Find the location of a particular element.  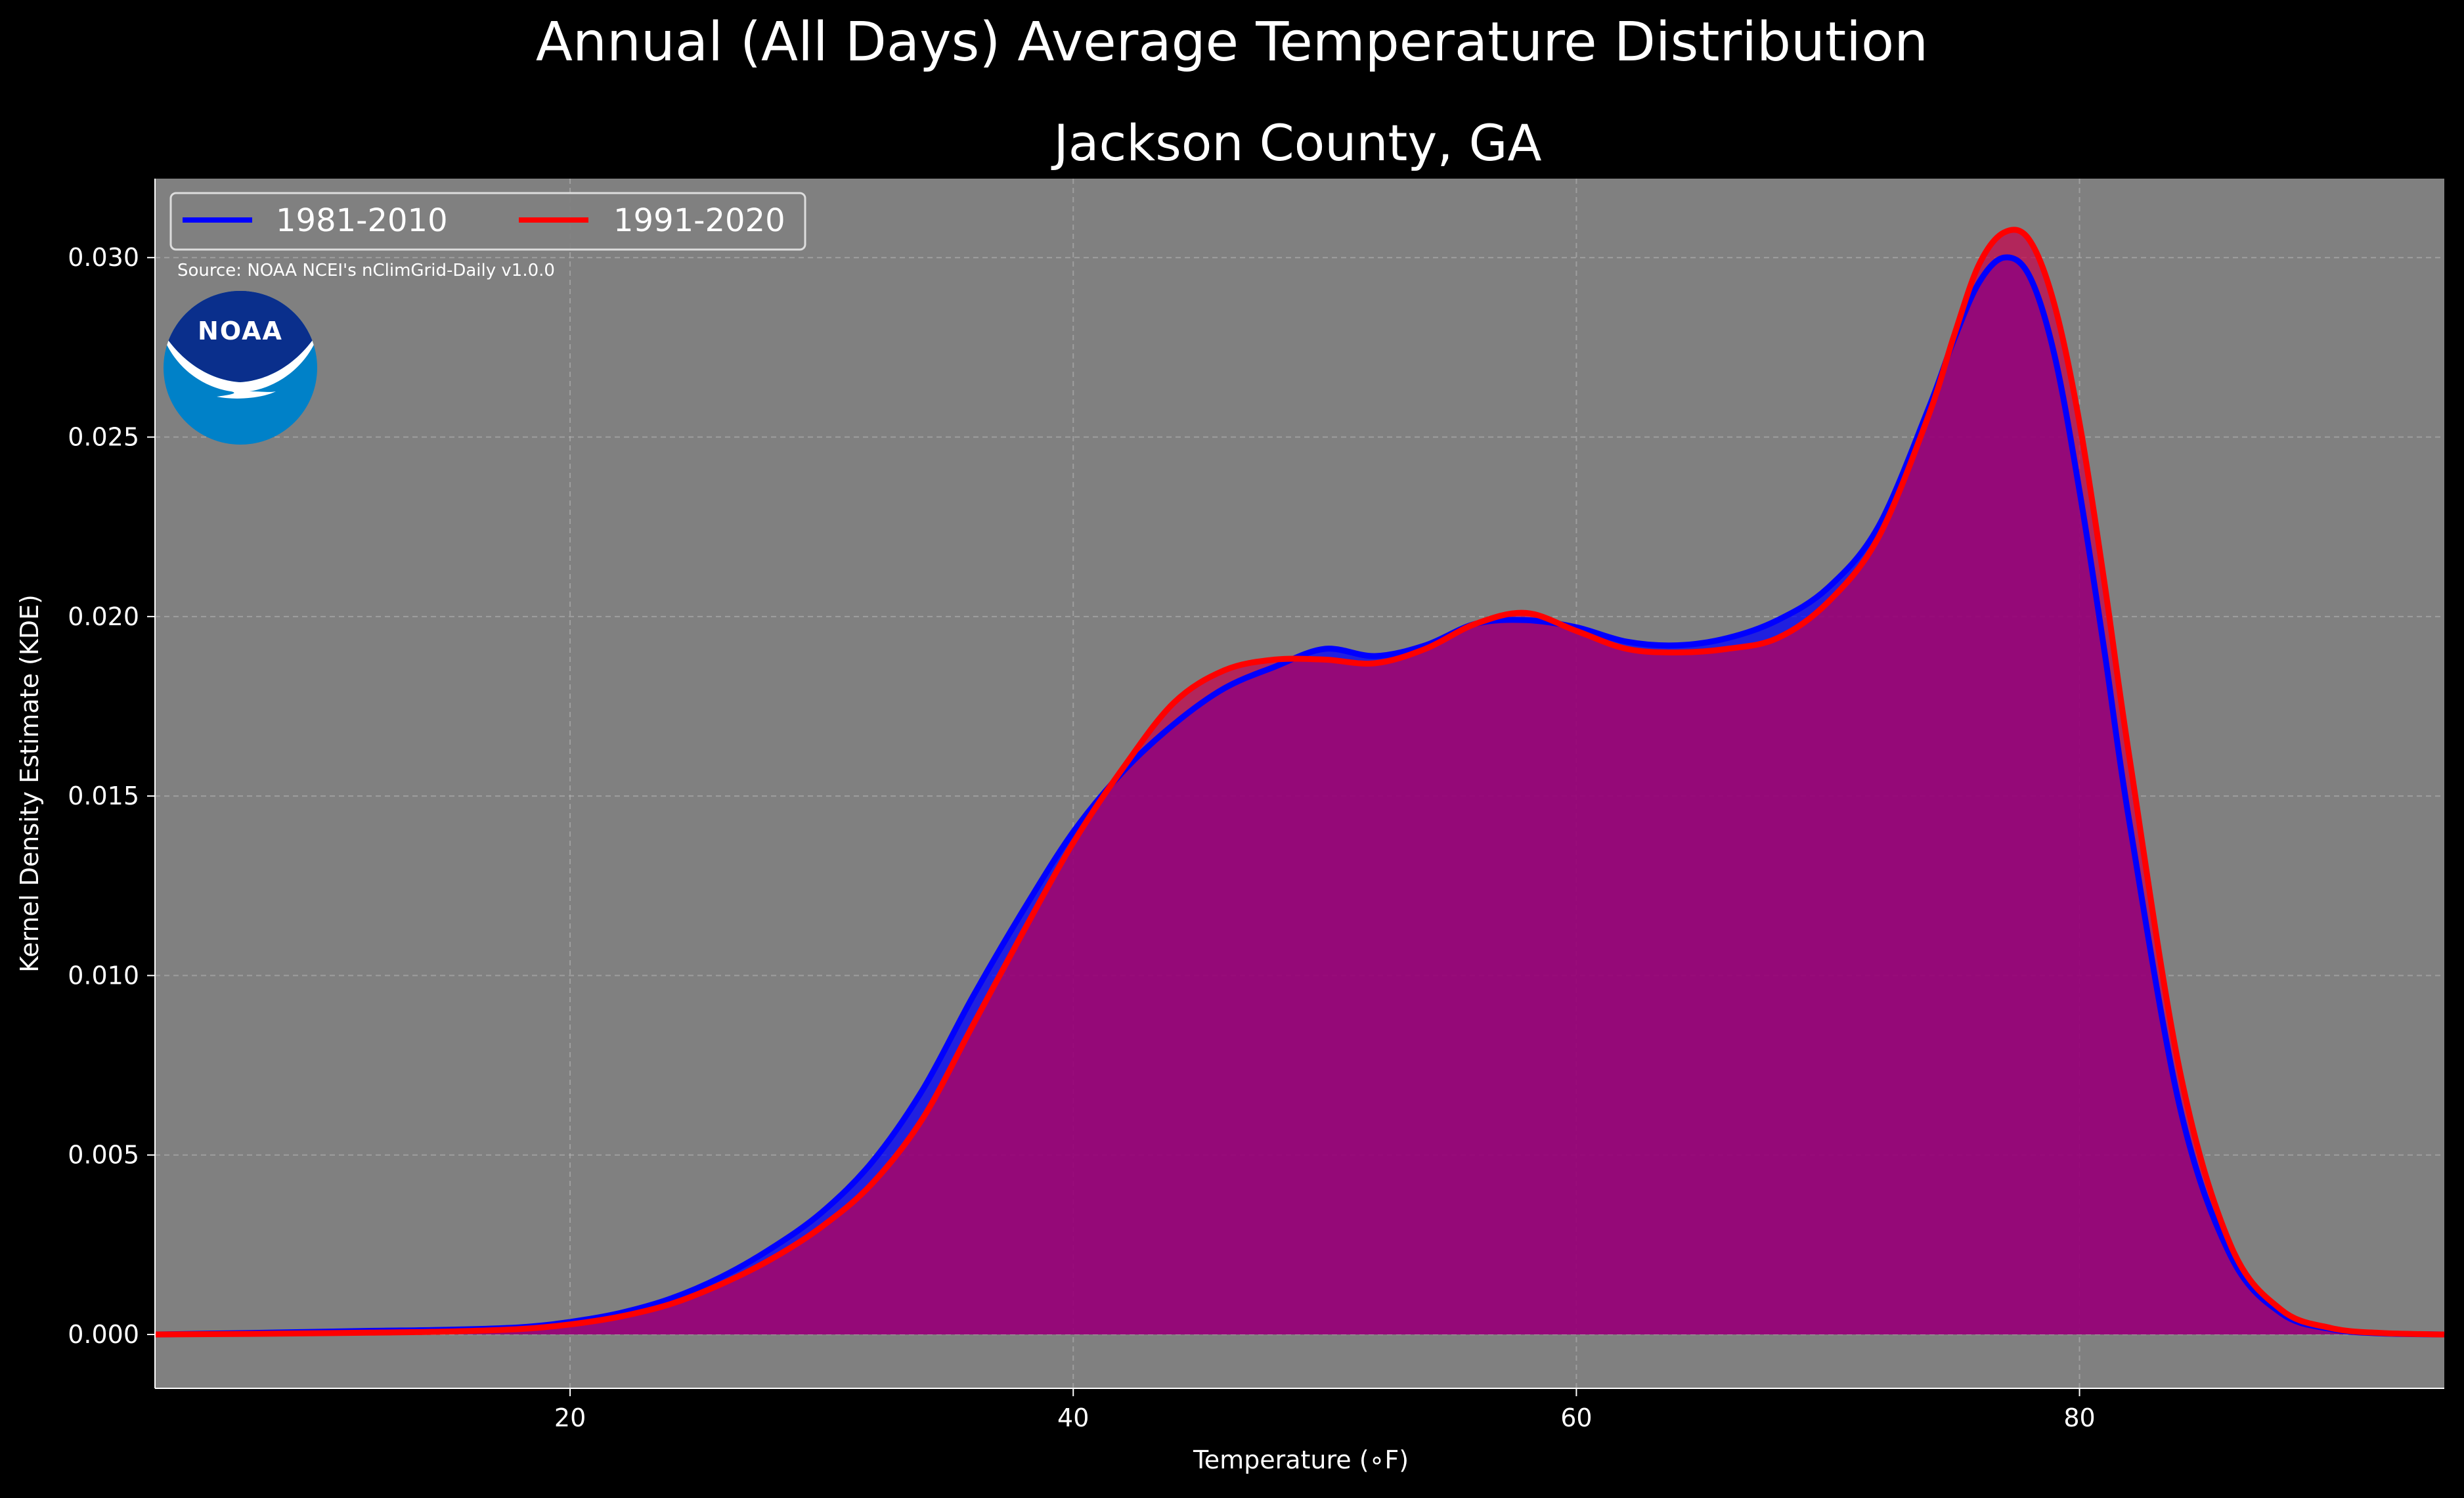

x-tick-label-40: 40 is located at coordinates (1073, 1417).